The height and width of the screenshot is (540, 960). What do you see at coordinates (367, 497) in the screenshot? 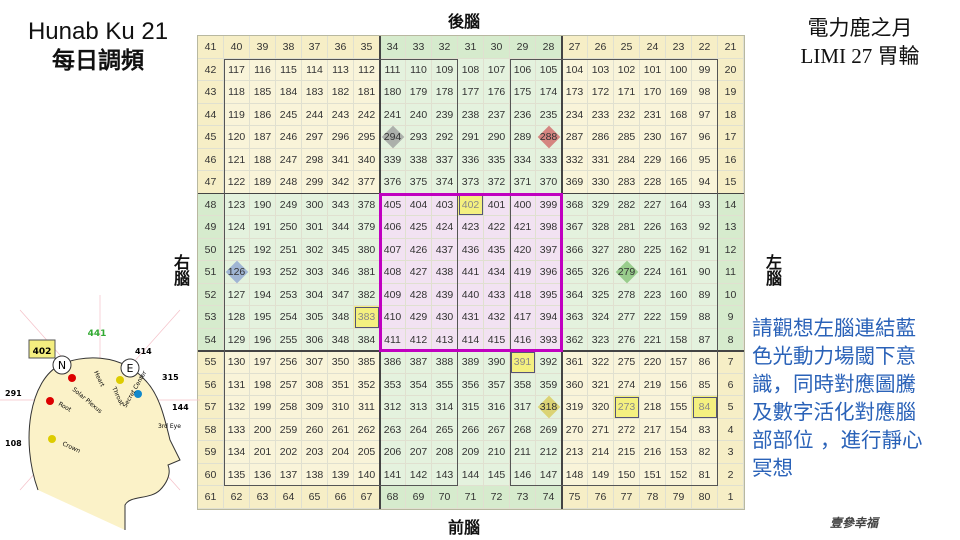
I see `grid-cell: 67` at bounding box center [367, 497].